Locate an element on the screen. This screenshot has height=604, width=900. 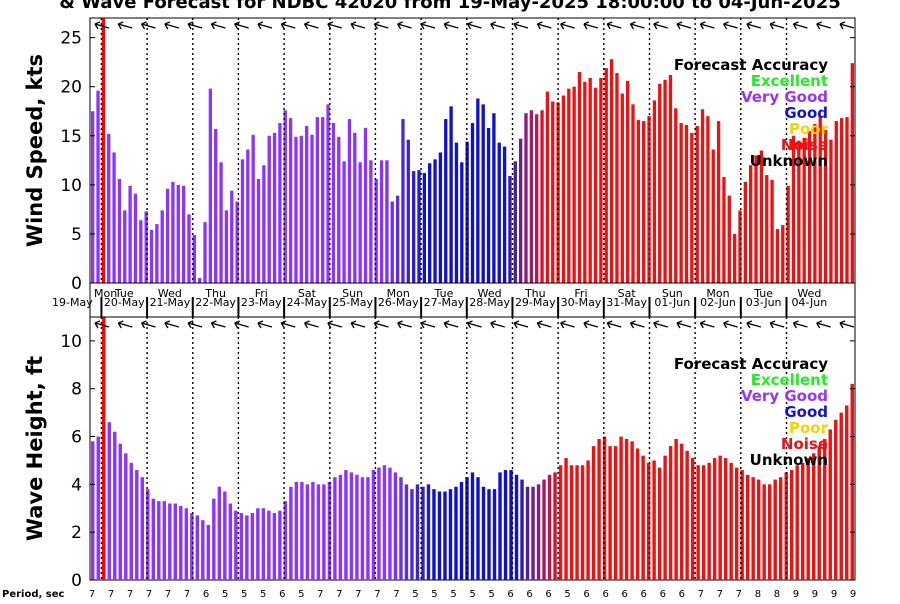
date-label: 24-May is located at coordinates (307, 302).